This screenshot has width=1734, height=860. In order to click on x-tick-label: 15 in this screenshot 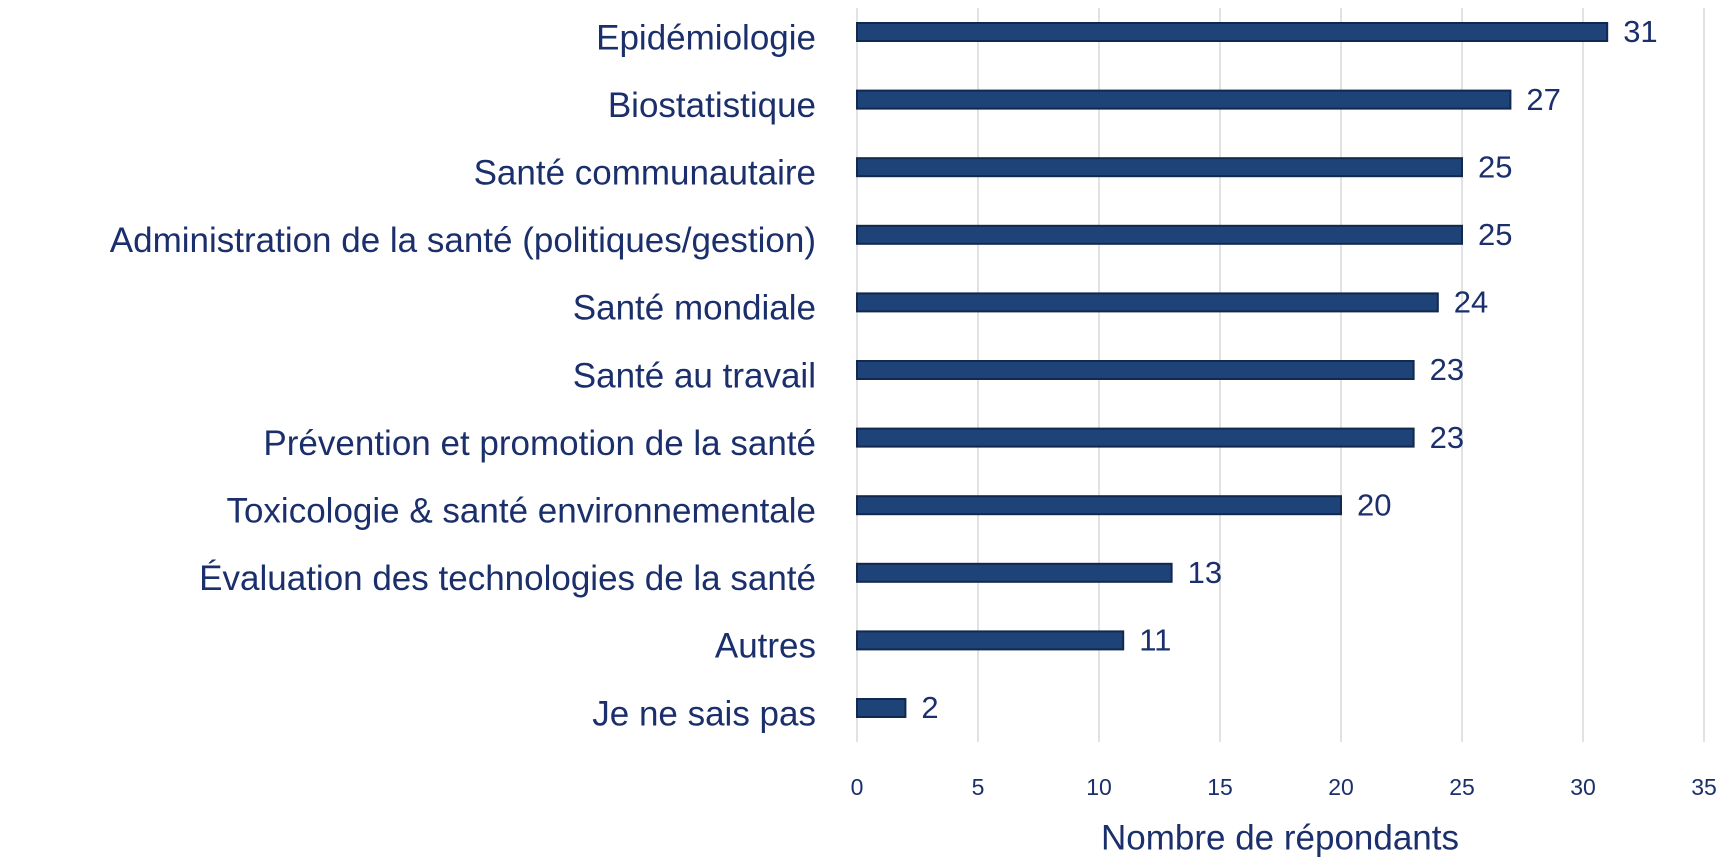, I will do `click(1220, 787)`.